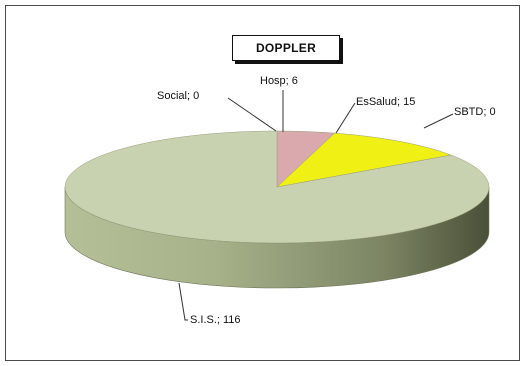  Describe the element at coordinates (183, 301) in the screenshot. I see `leader-line-s-i-s` at that location.